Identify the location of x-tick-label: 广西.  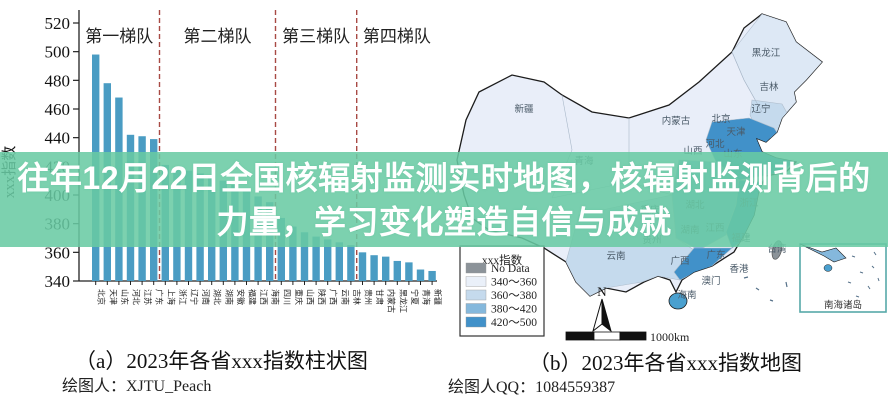
(334, 297).